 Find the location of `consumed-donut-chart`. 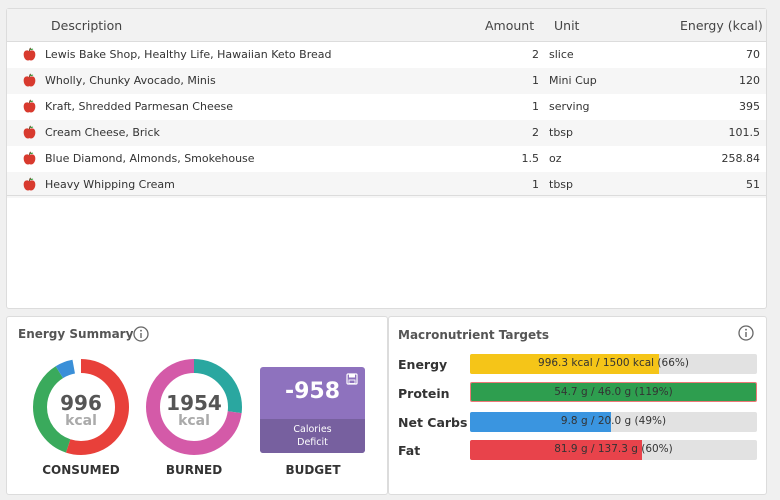

consumed-donut-chart is located at coordinates (81, 407).